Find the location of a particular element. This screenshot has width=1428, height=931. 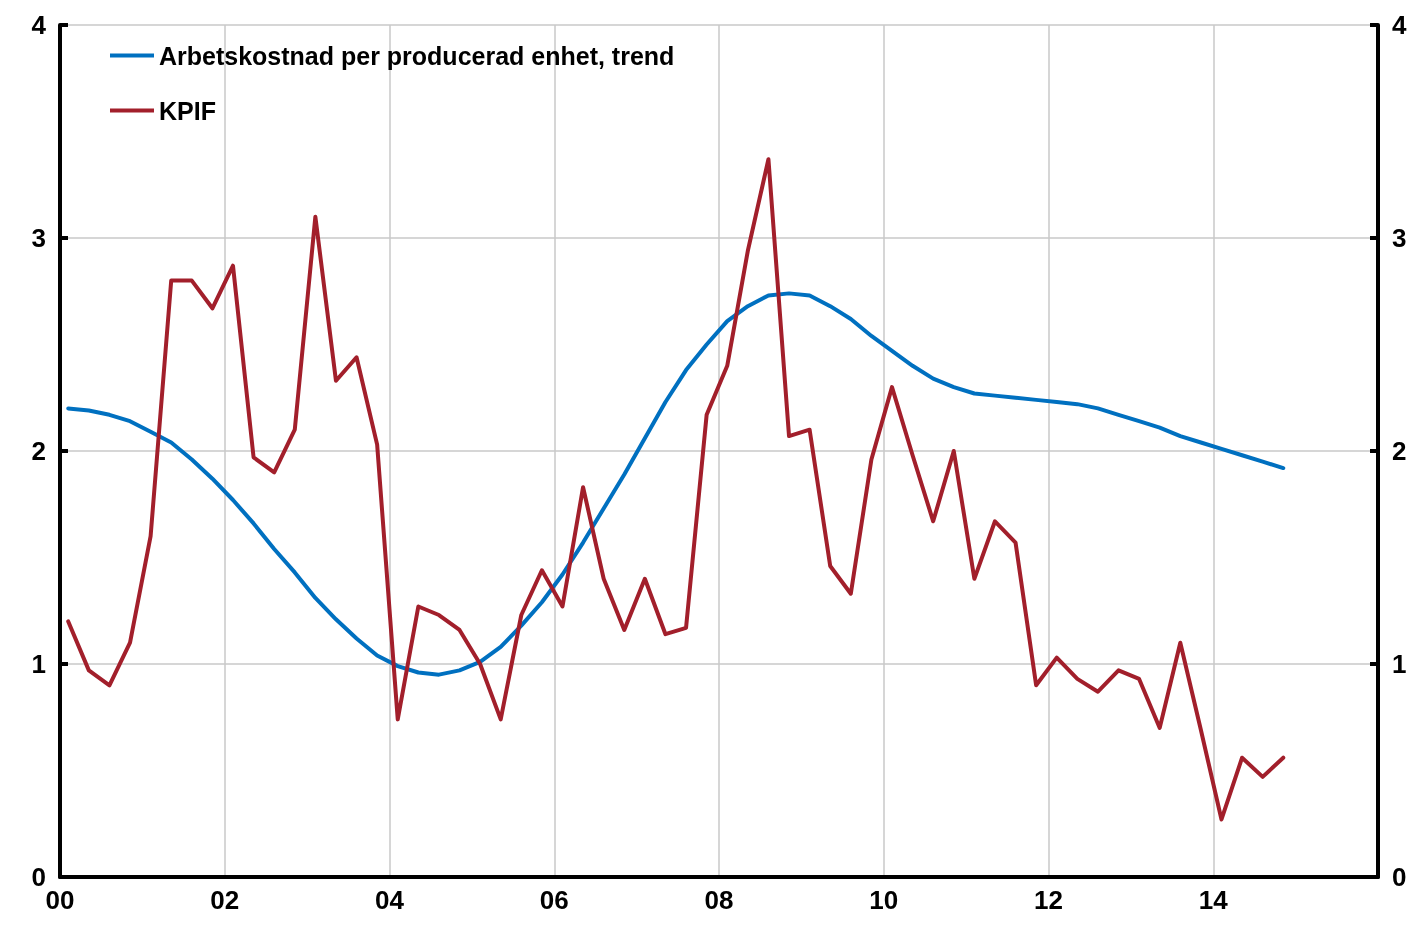

y-tick-label: 4 is located at coordinates (39, 25).